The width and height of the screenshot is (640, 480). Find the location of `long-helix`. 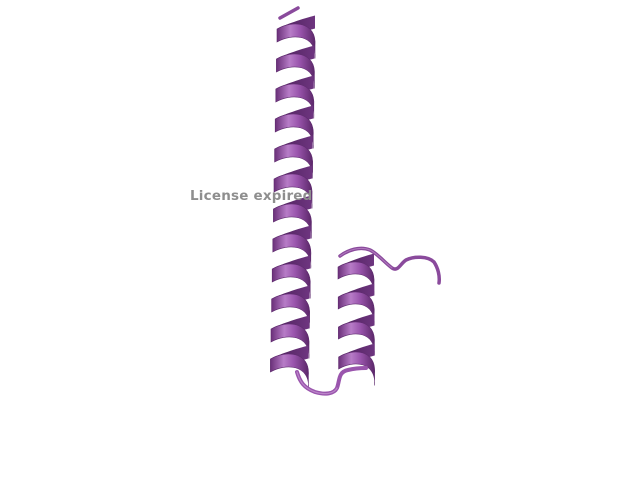

long-helix is located at coordinates (293, 202).